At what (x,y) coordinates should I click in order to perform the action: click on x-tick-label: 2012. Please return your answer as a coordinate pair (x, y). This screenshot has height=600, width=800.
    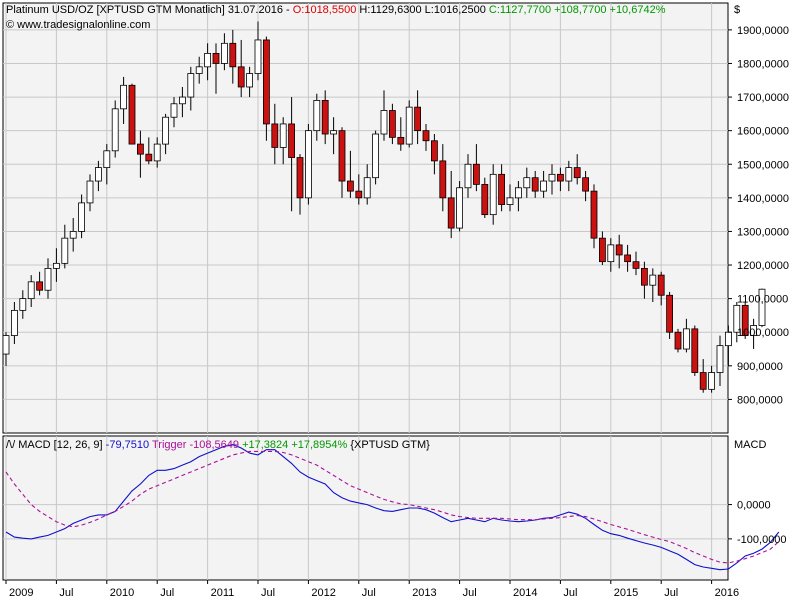
    Looking at the image, I should click on (323, 593).